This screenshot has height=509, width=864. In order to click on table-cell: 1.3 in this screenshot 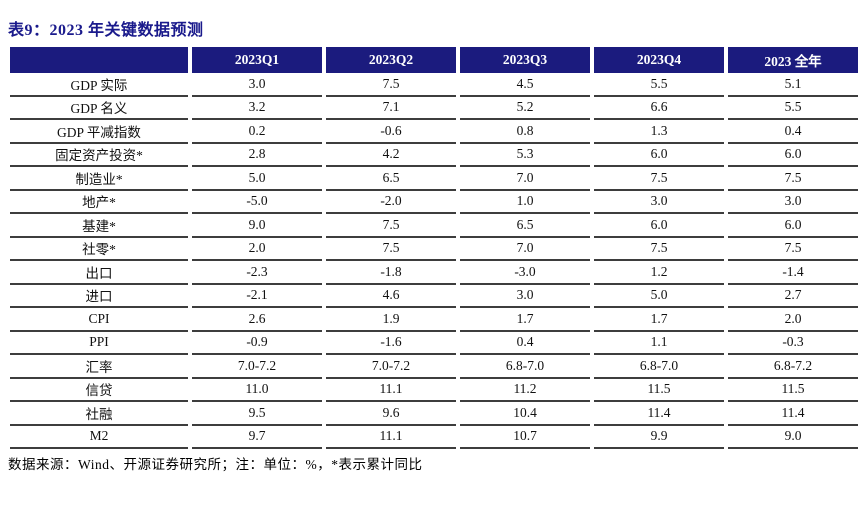, I will do `click(659, 132)`.